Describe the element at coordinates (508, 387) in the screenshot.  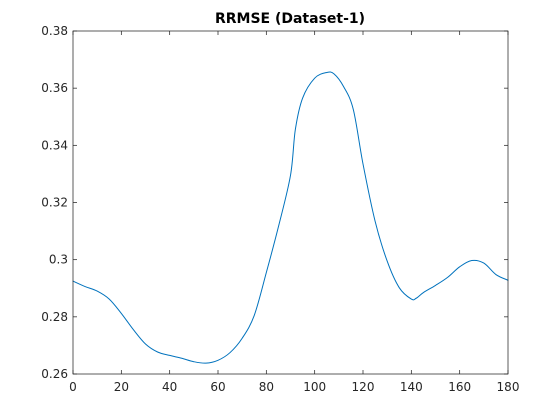
I see `x-tick-label: 180` at that location.